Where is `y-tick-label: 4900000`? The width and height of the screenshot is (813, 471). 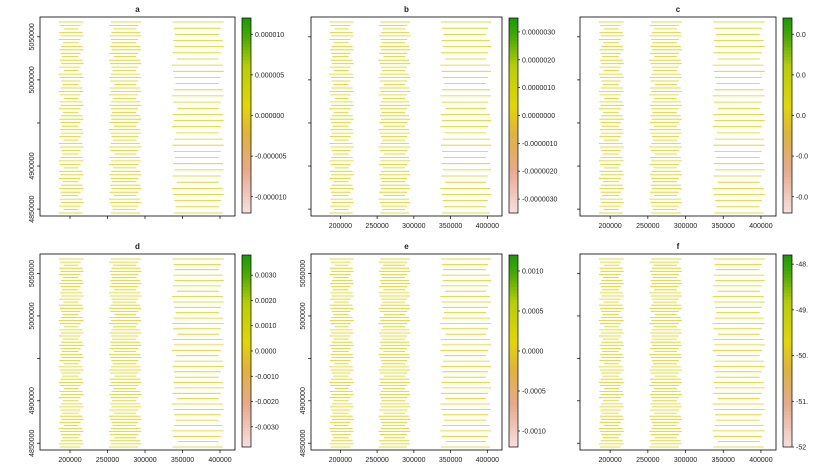 y-tick-label: 4900000 is located at coordinates (32, 165).